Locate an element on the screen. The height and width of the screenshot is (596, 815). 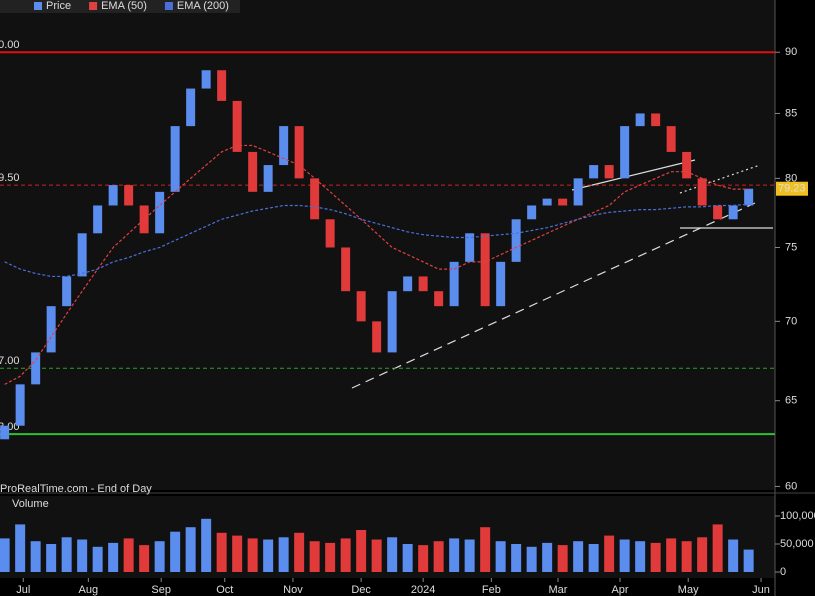
x-tick-label: Aug is located at coordinates (89, 590).